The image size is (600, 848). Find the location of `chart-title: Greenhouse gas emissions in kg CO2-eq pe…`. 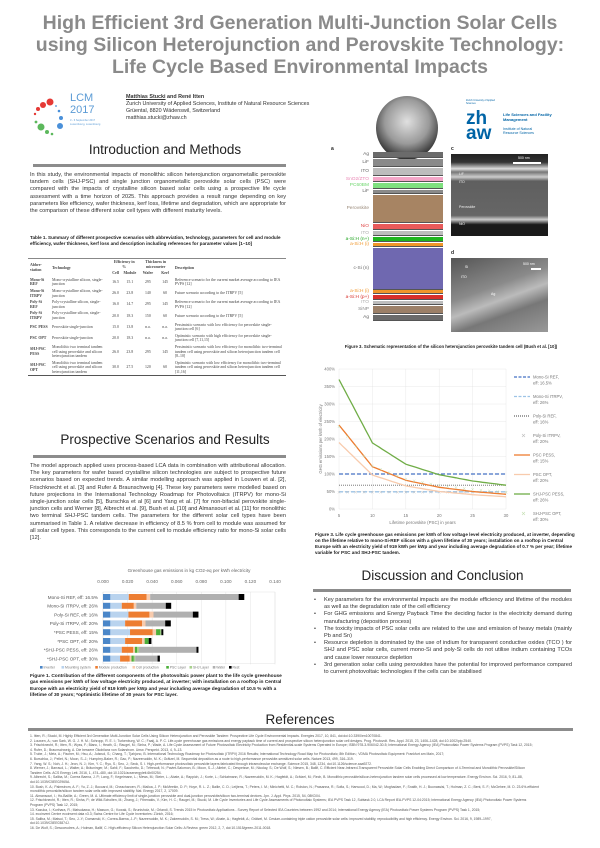

chart-title: Greenhouse gas emissions in kg CO2-eq pe… is located at coordinates (190, 570).